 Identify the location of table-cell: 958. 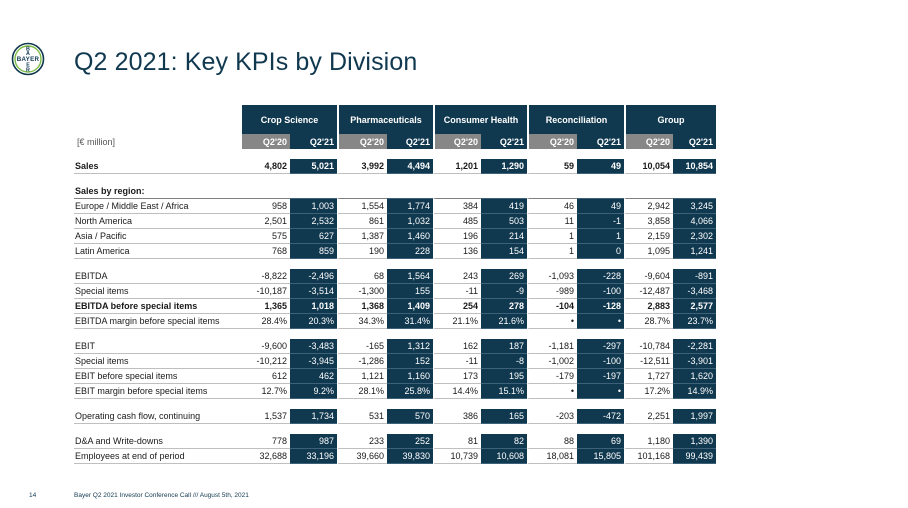
(266, 206).